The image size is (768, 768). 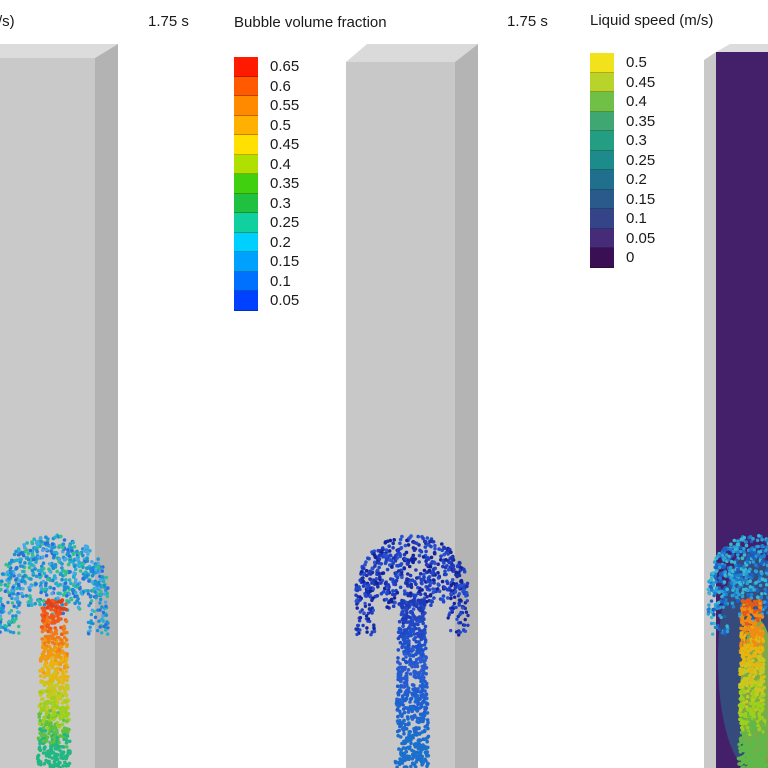 I want to click on legend_bubble-tick-label: 0.3, so click(x=280, y=203).